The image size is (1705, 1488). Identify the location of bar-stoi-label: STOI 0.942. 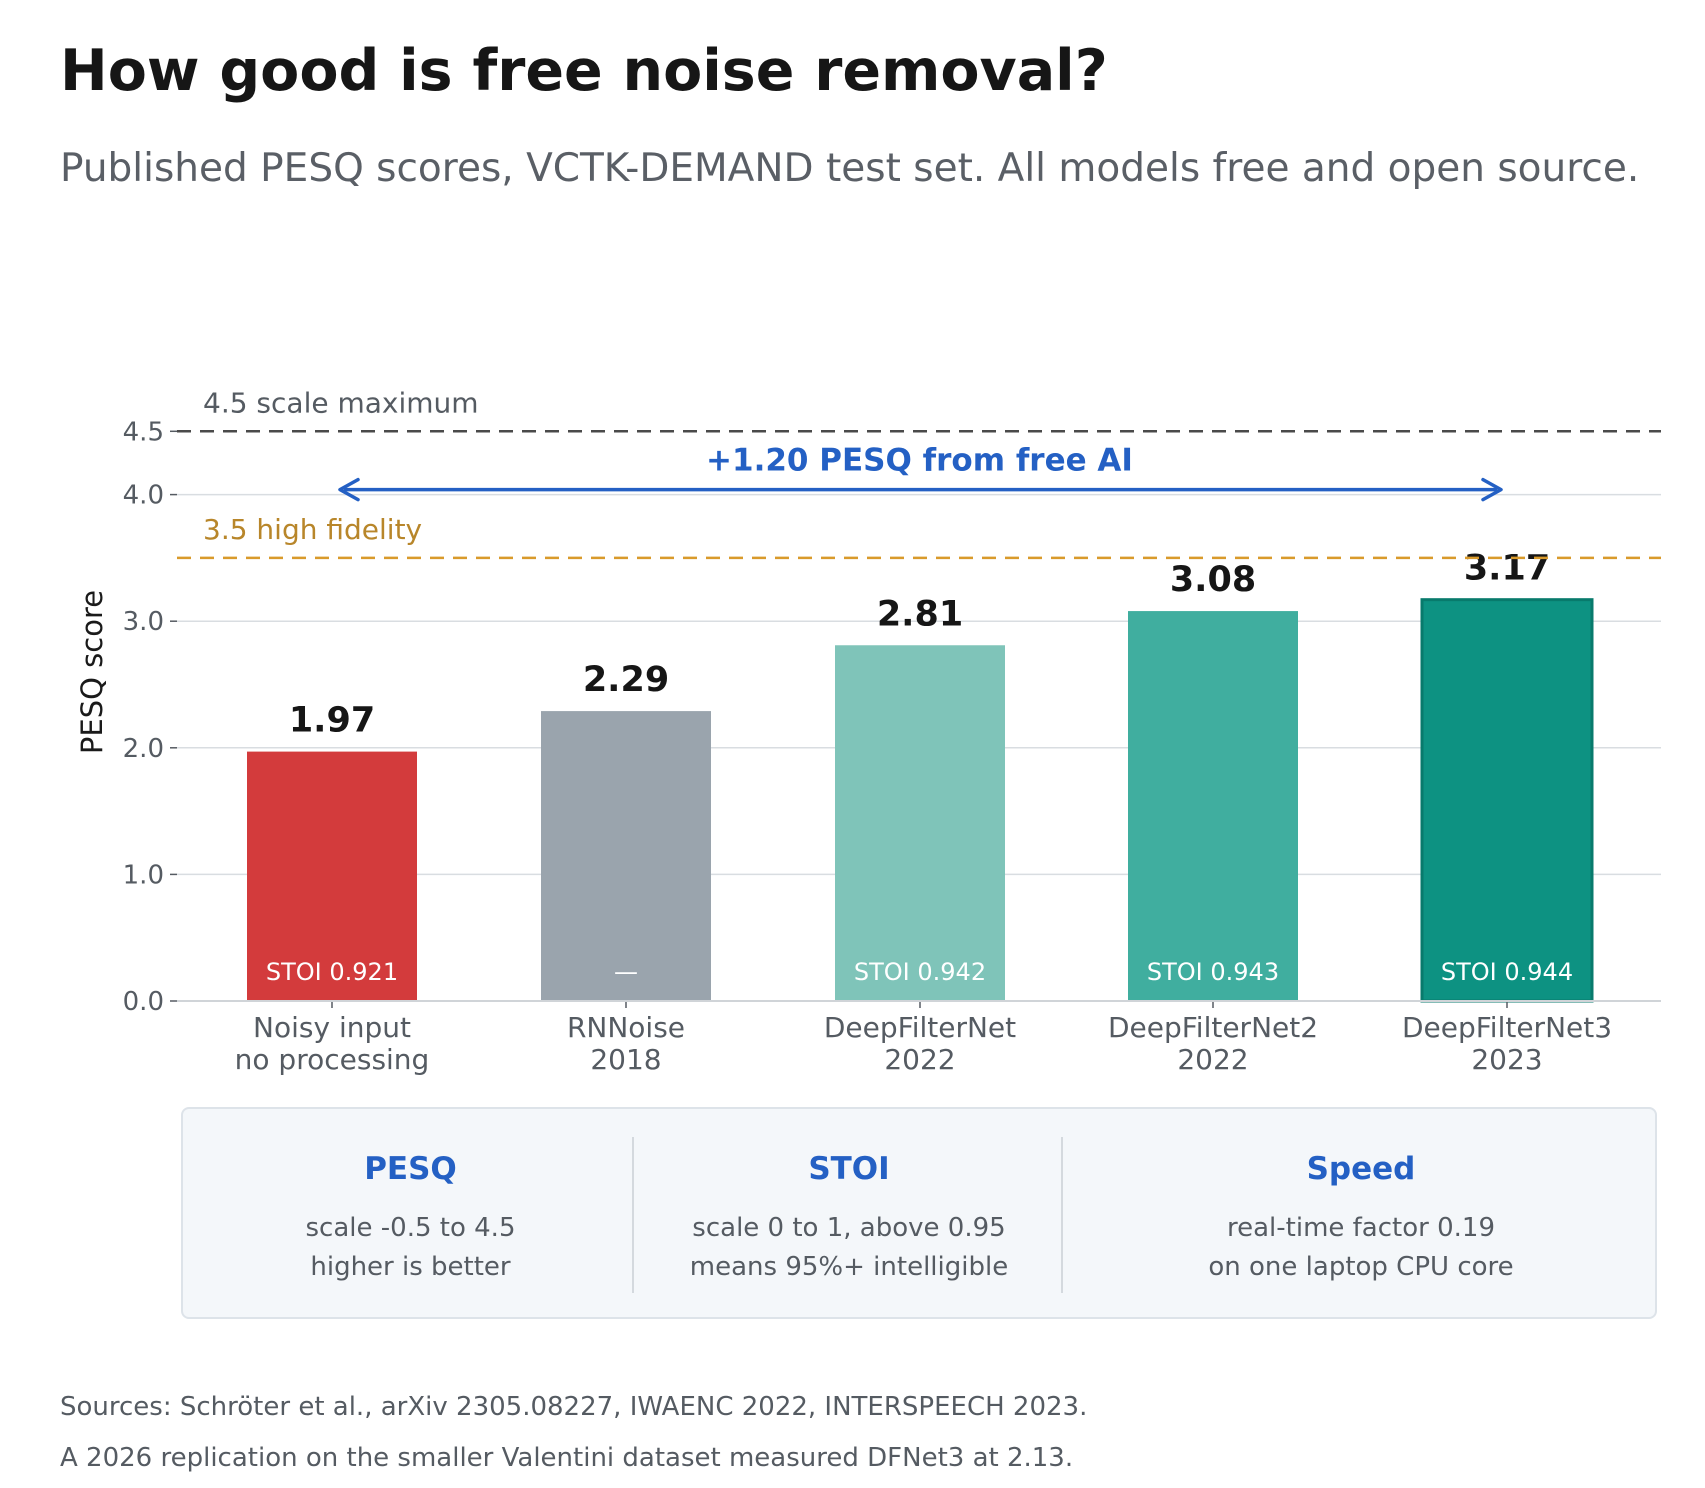
(920, 972).